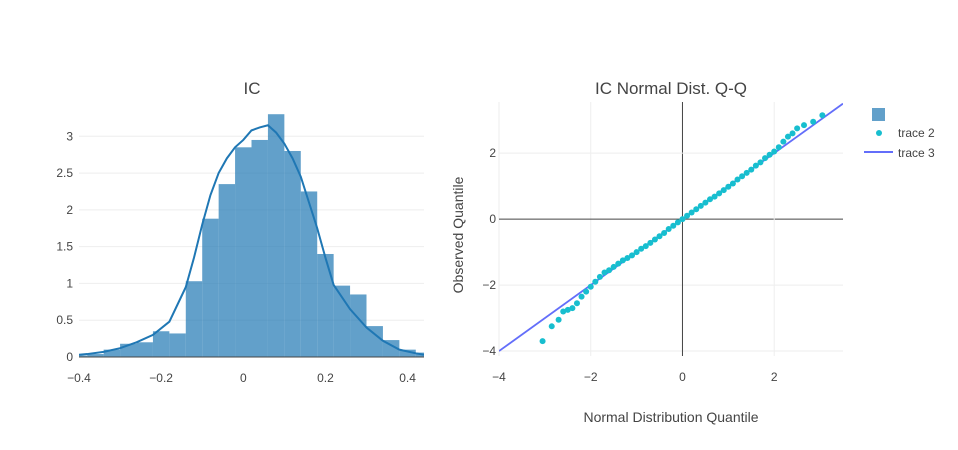  I want to click on hist-x-tick-label: −0.4, so click(79, 378).